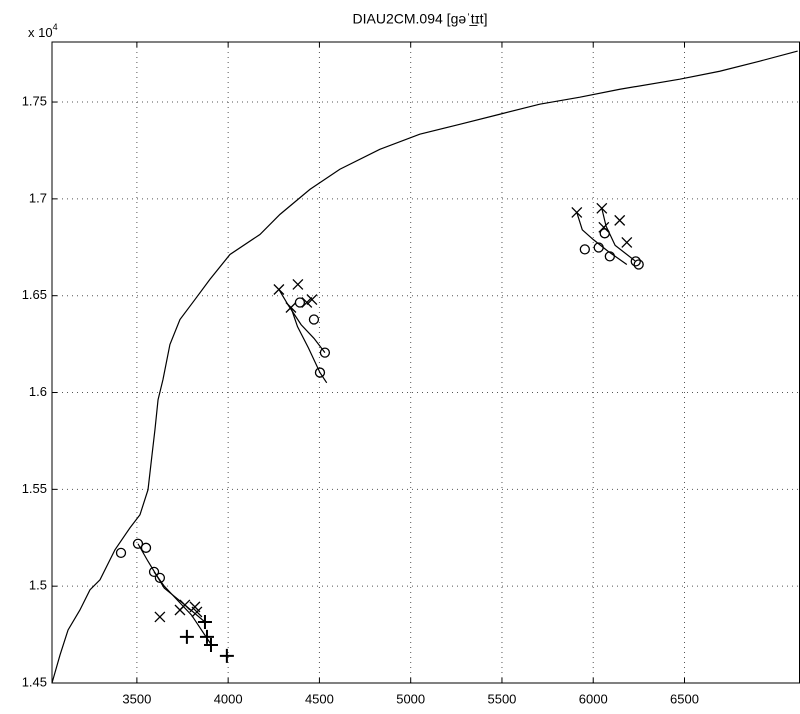 The image size is (800, 714). What do you see at coordinates (228, 698) in the screenshot?
I see `x-tick-label: 4000` at bounding box center [228, 698].